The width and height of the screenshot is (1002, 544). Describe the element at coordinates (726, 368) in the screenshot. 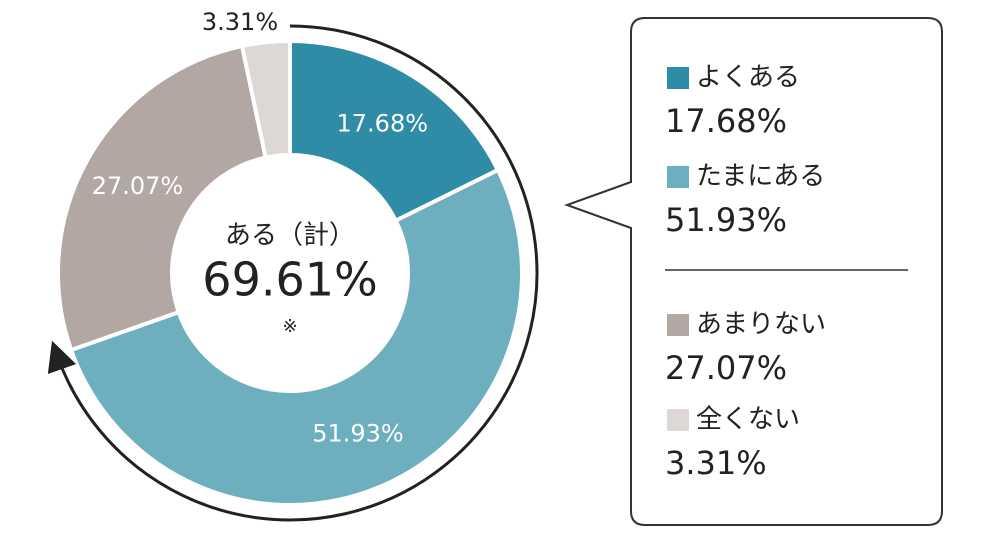

I see `legend-value: 27.07%` at that location.